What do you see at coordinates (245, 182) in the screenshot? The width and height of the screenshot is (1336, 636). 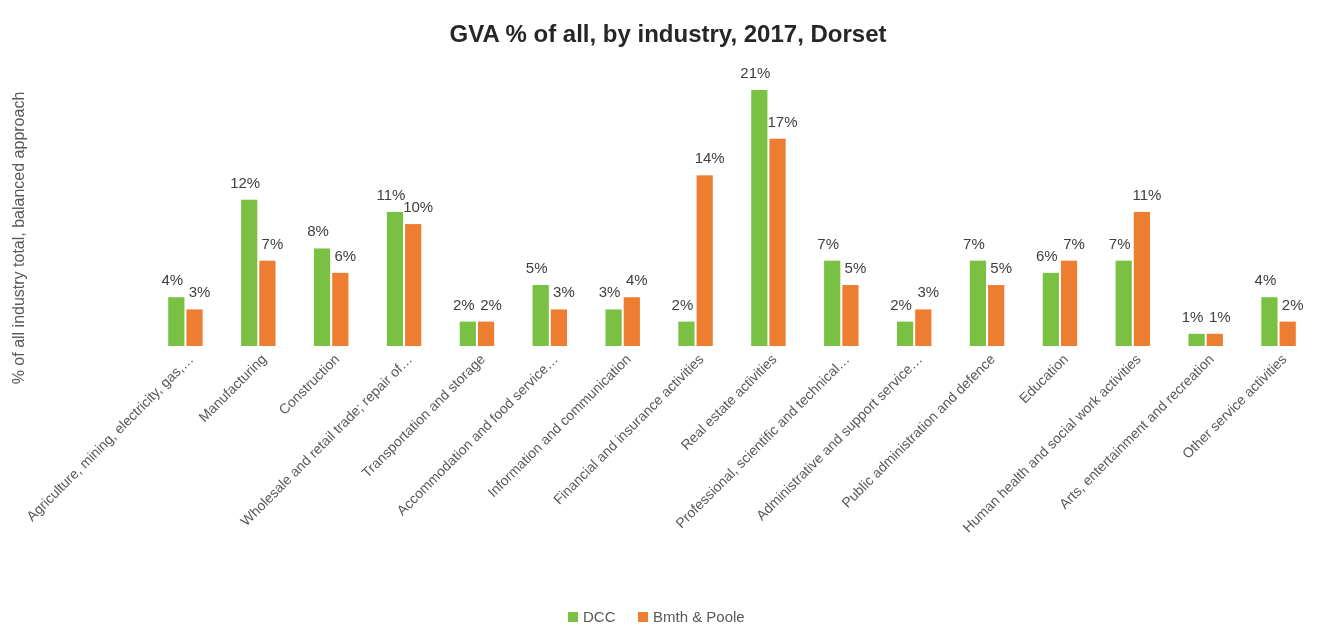 I see `data-label: 12%` at bounding box center [245, 182].